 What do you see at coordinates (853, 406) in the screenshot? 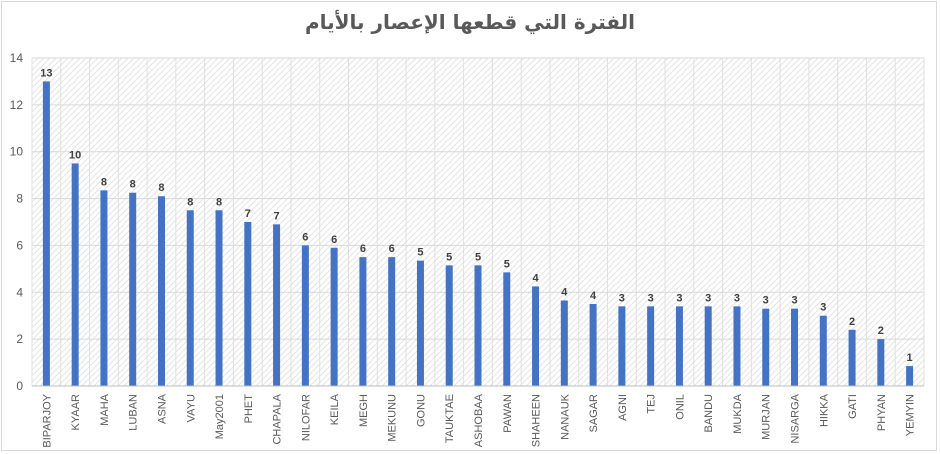
I see `x-tick-label: GATI` at bounding box center [853, 406].